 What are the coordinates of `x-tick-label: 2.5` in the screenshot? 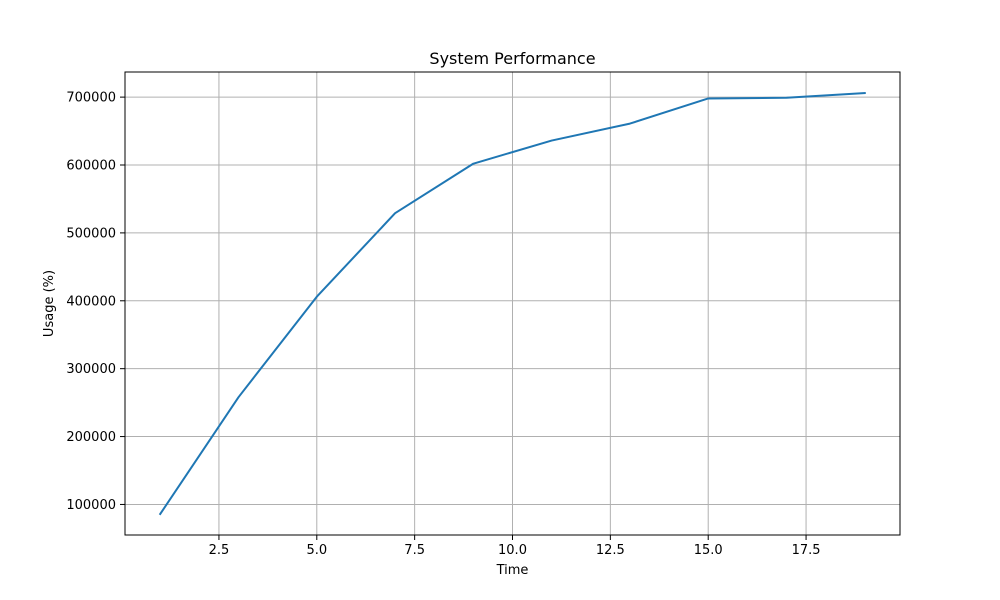 It's located at (219, 550).